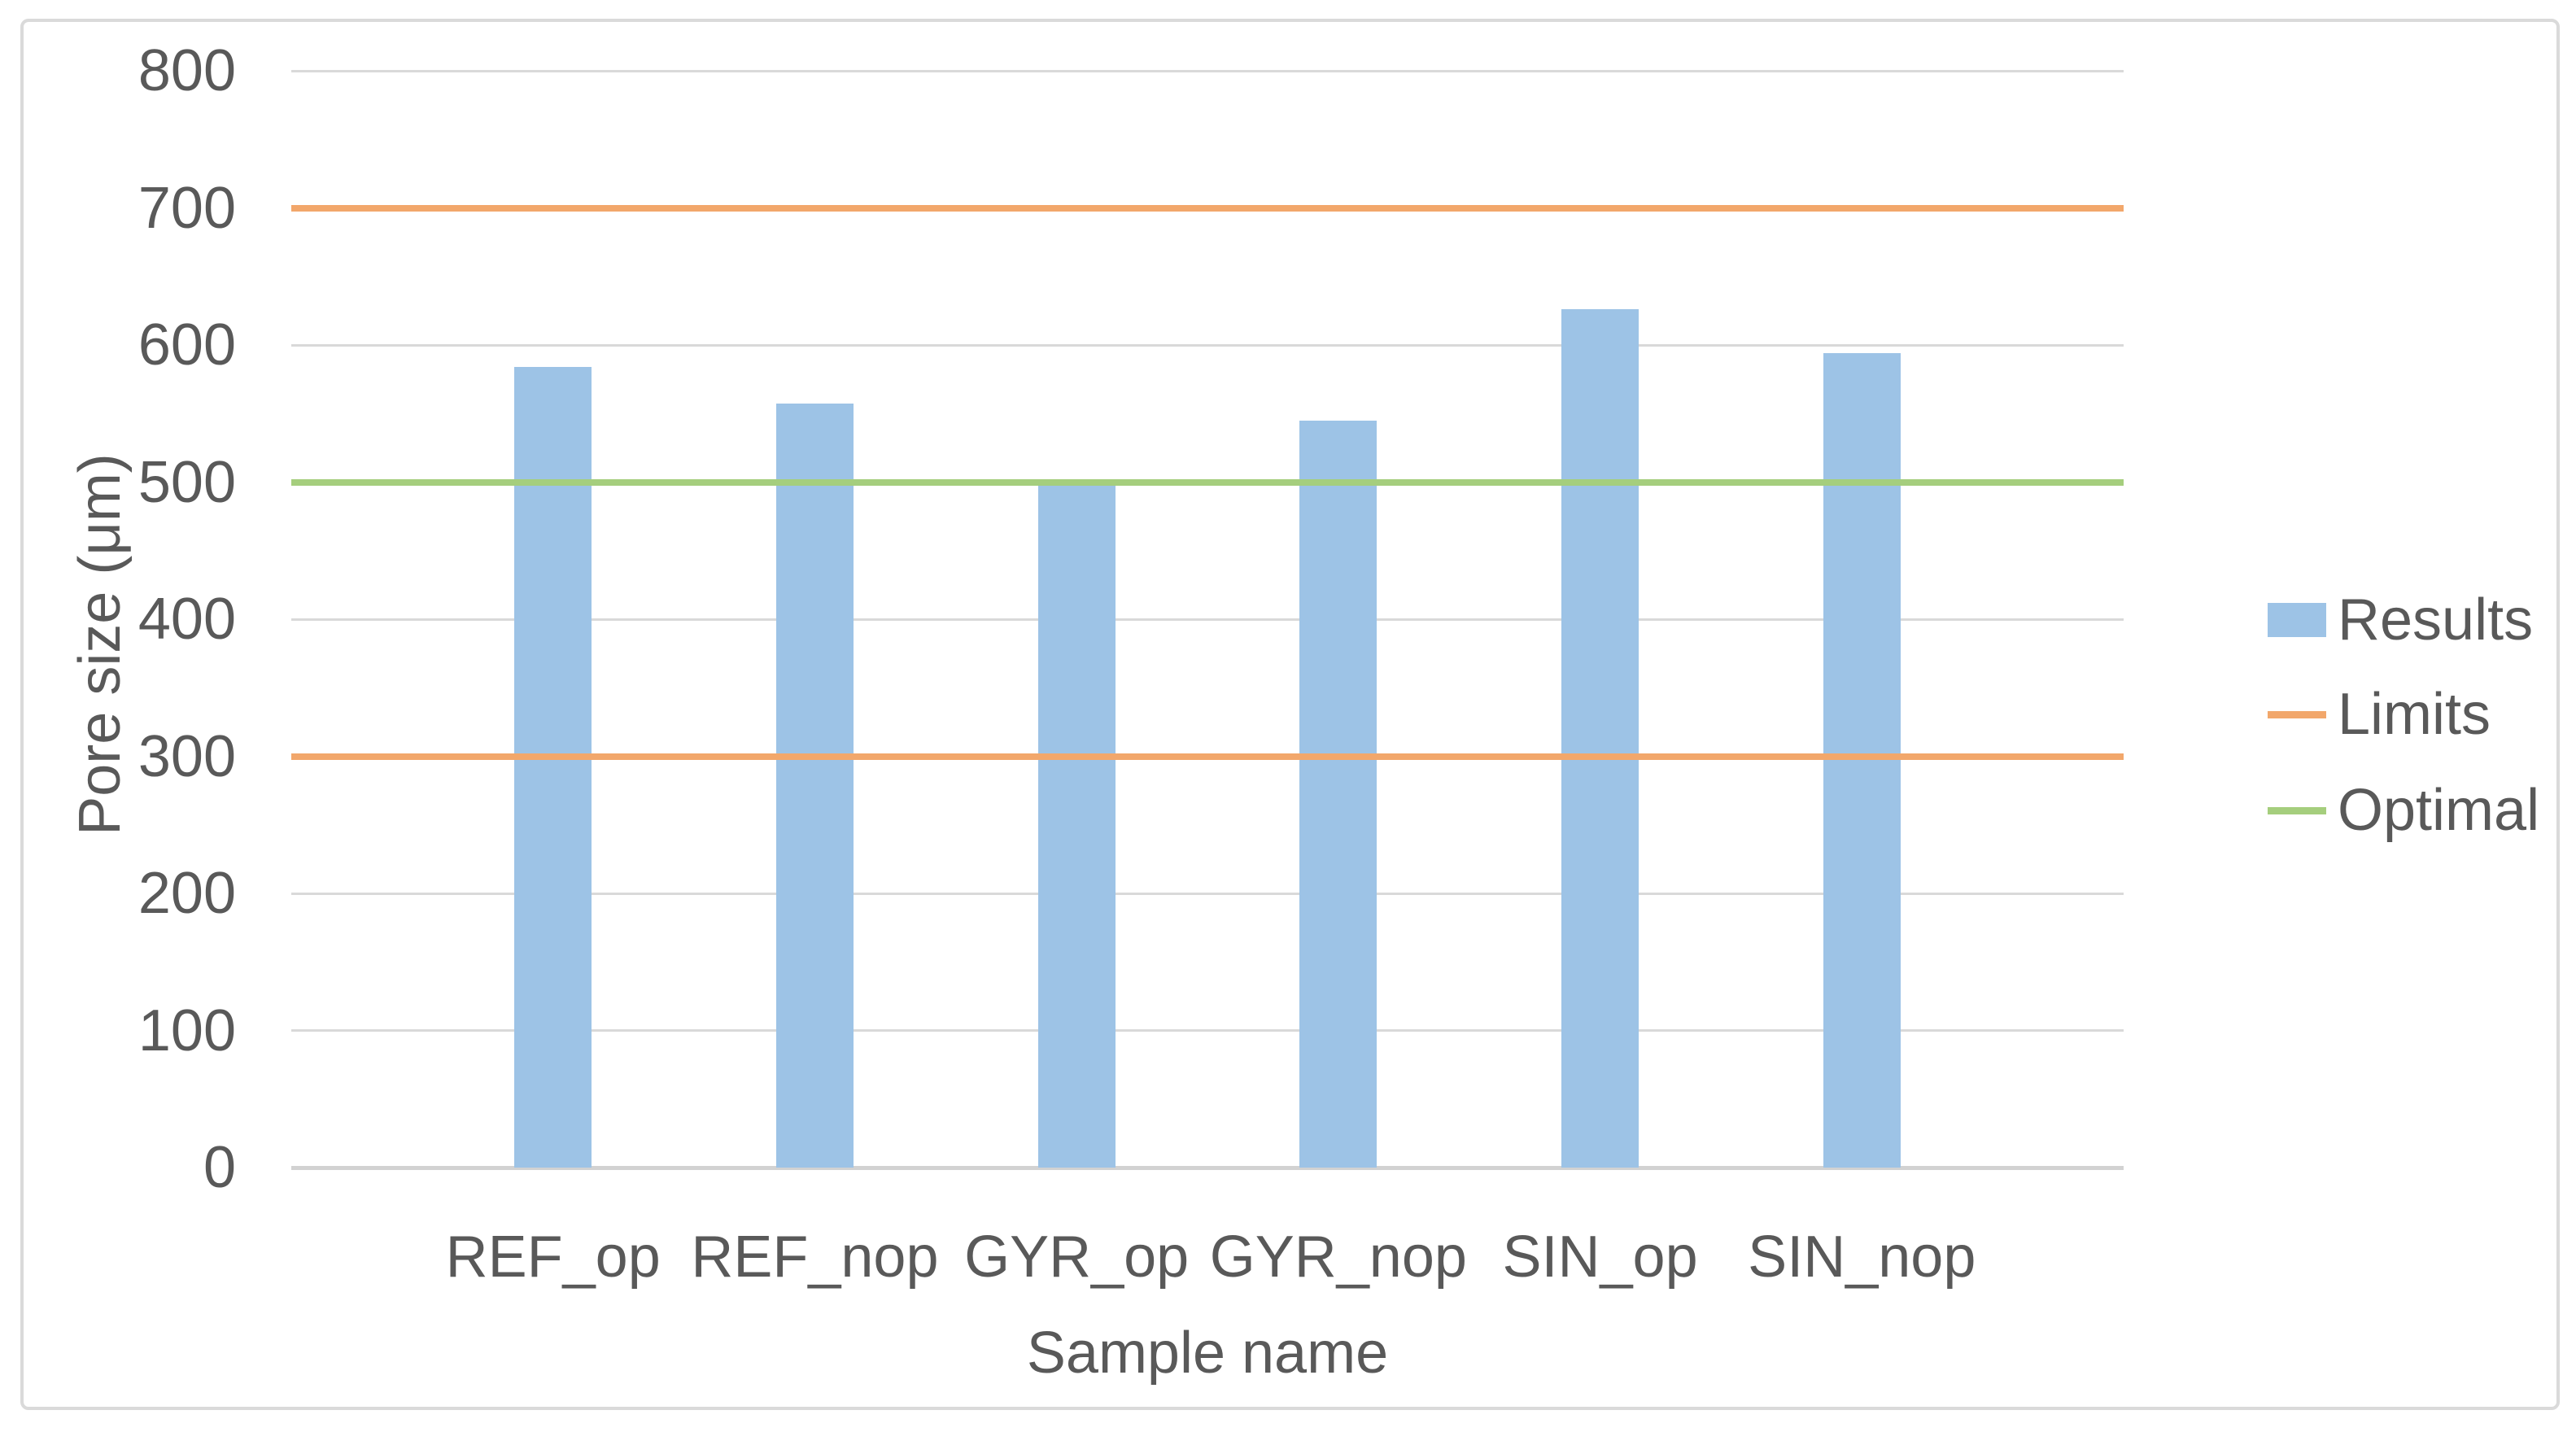 This screenshot has height=1432, width=2576. Describe the element at coordinates (2297, 714) in the screenshot. I see `legend-swatch-limits` at that location.